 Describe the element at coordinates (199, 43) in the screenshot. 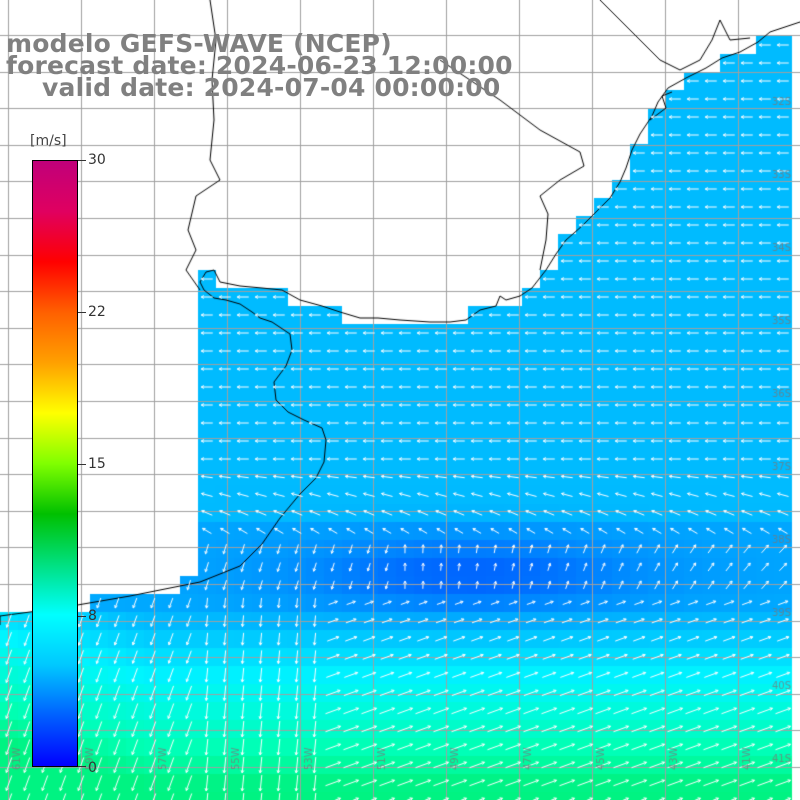

I see `model-title: modelo GEFS-WAVE (NCEP)` at that location.